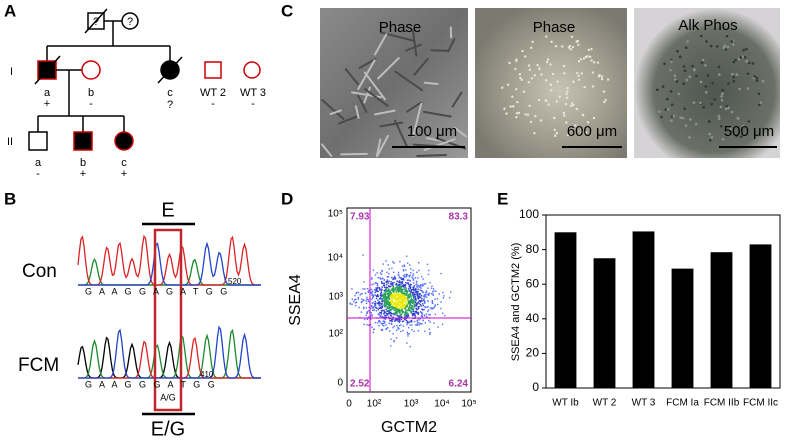  I want to click on panel-letter: C, so click(287, 10).